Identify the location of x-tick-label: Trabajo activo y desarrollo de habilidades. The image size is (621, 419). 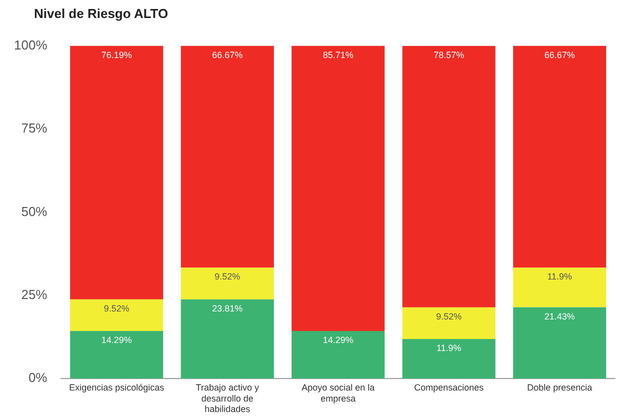
(228, 398).